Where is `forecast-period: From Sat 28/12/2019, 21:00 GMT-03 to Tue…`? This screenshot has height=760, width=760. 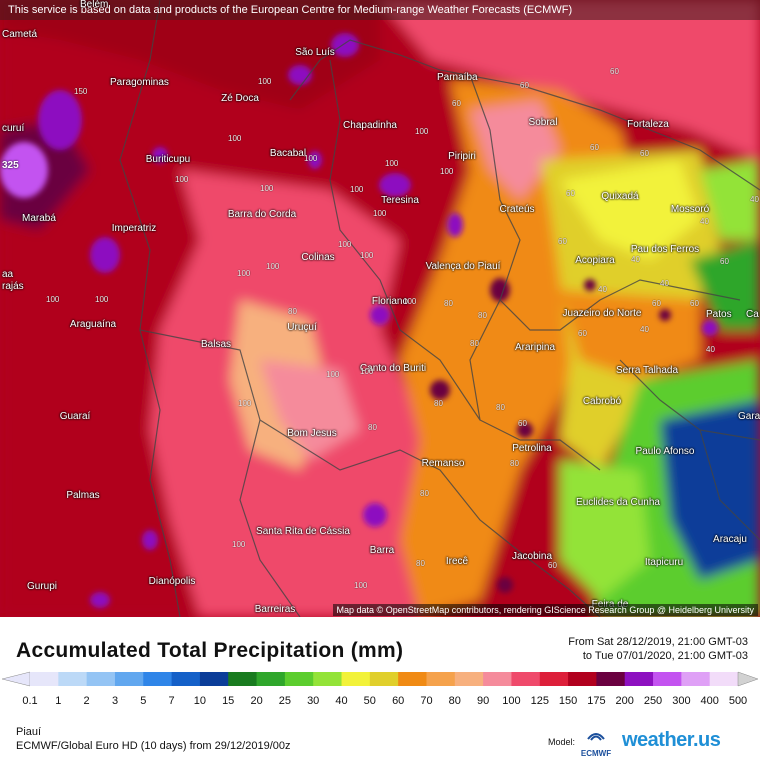 forecast-period: From Sat 28/12/2019, 21:00 GMT-03 to Tue… is located at coordinates (658, 649).